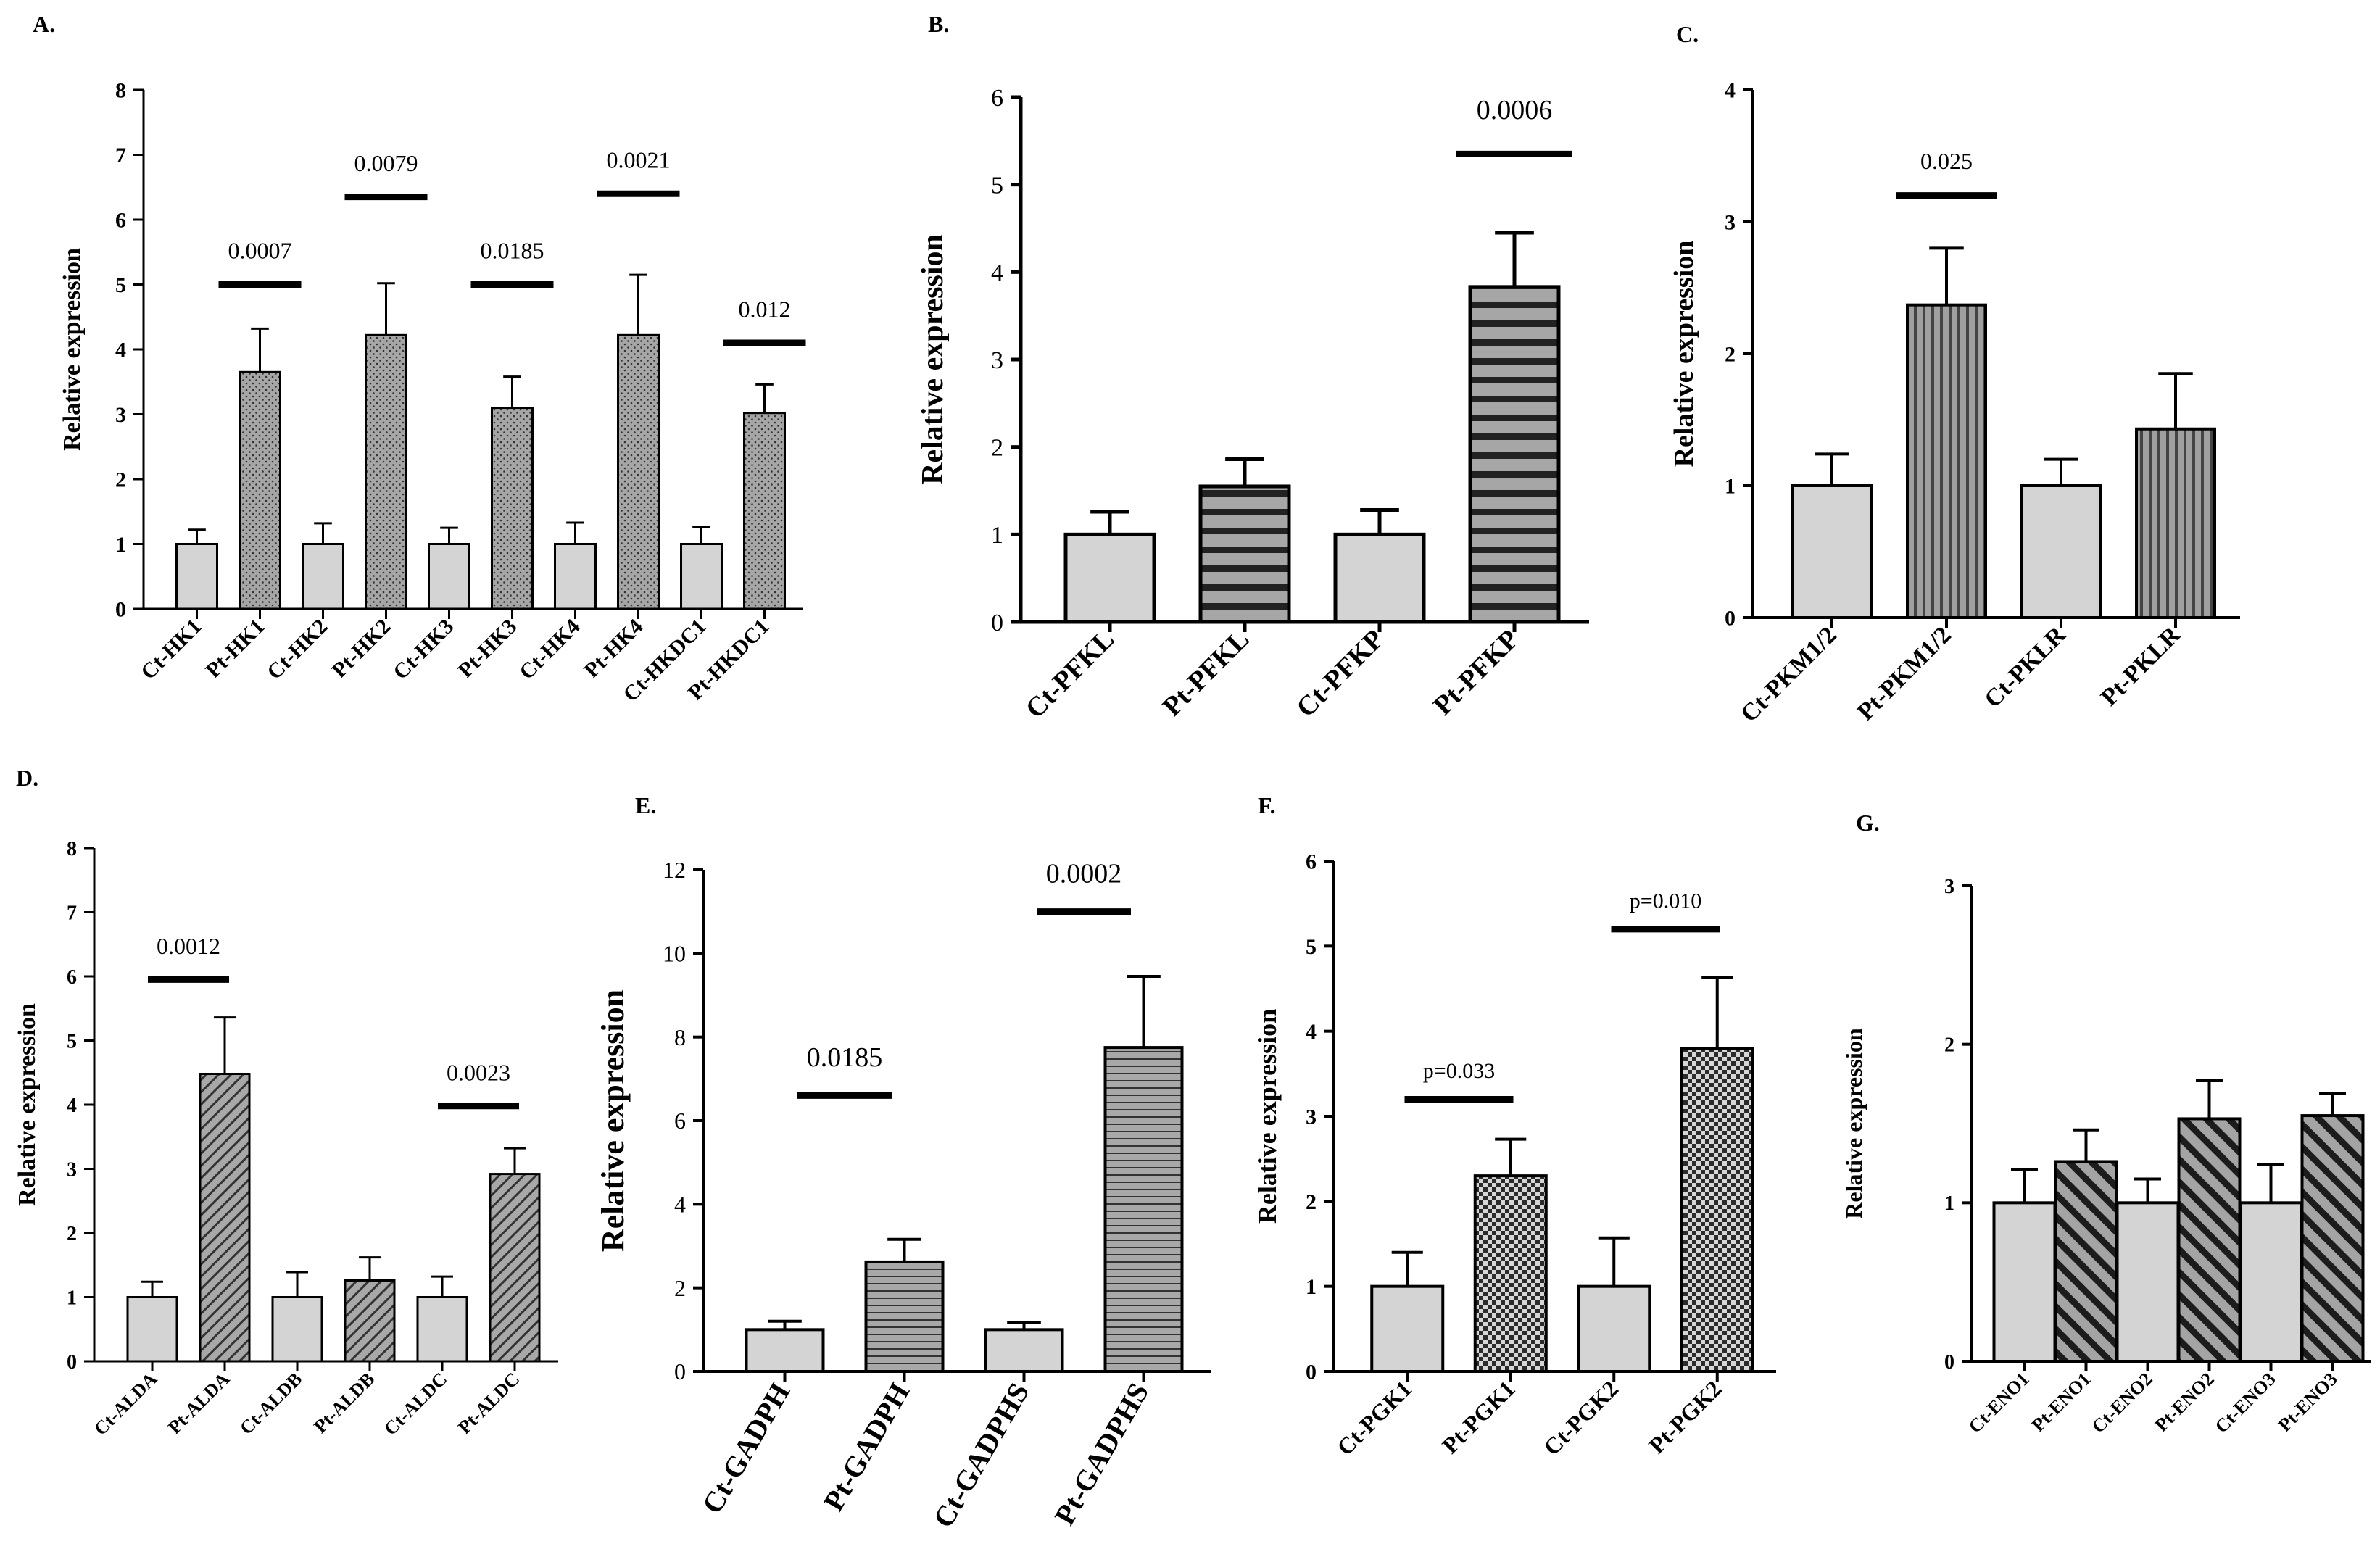  Describe the element at coordinates (152, 1329) in the screenshot. I see `bar-ct-alda` at that location.